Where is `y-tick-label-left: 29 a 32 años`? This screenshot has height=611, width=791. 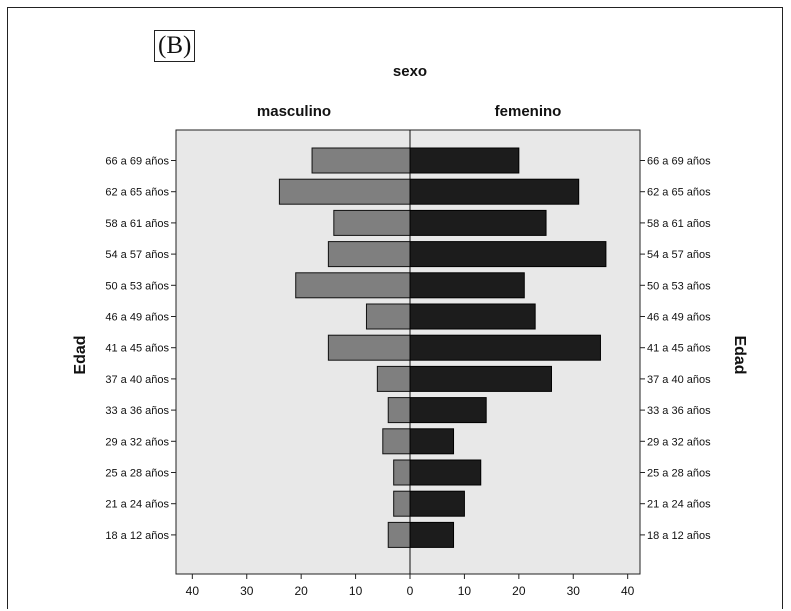 y-tick-label-left: 29 a 32 años is located at coordinates (137, 442).